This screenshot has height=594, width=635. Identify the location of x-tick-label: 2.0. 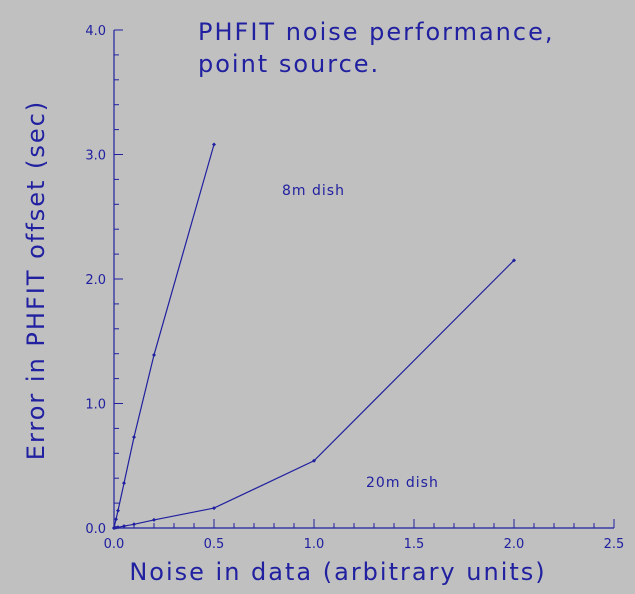
(514, 544).